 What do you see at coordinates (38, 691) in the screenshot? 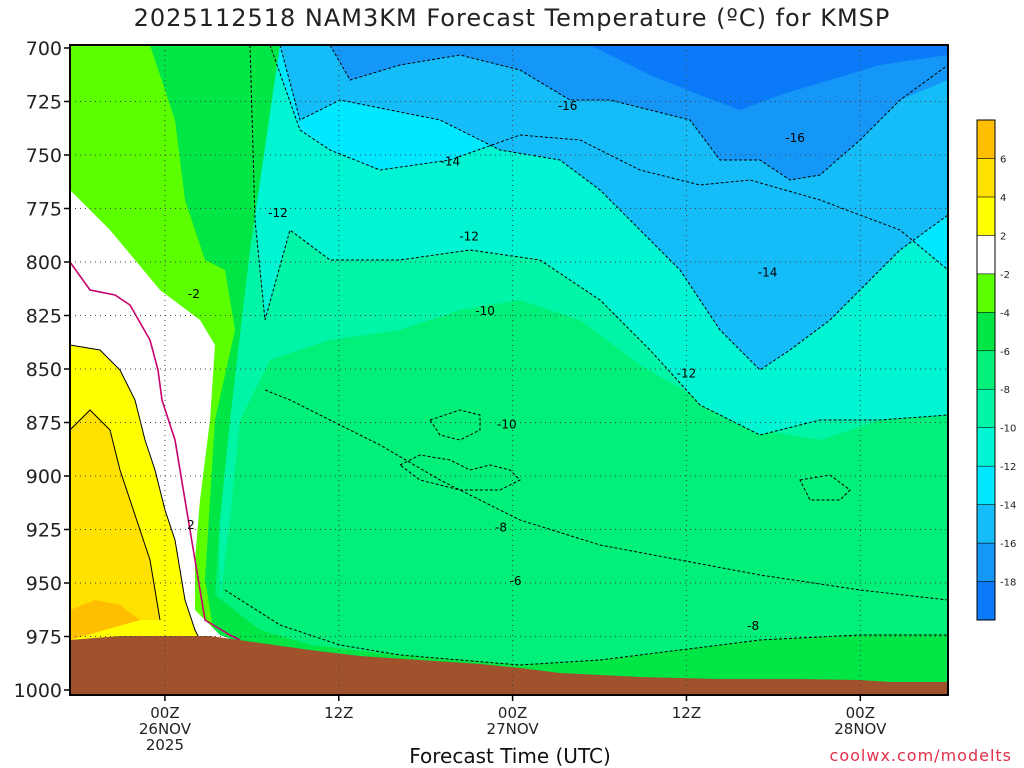
I see `y-tick-label: 1000` at bounding box center [38, 691].